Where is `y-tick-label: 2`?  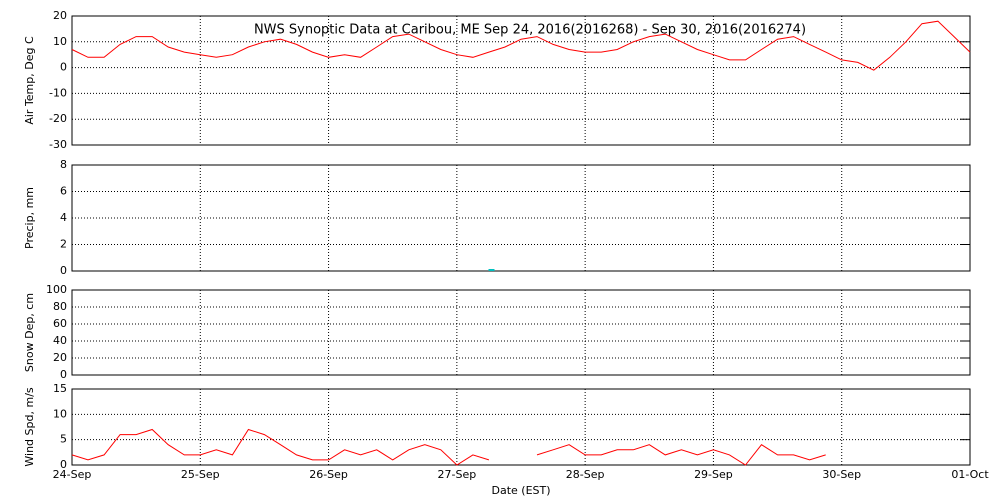
y-tick-label: 2 is located at coordinates (63, 244).